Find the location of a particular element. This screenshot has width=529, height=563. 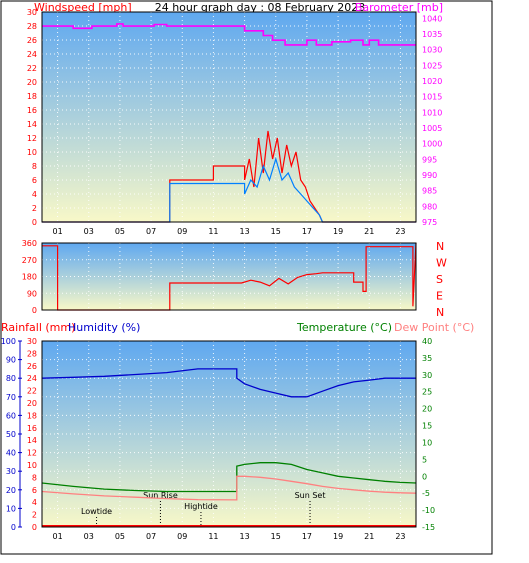

wind-tick-label: 18 is located at coordinates (32, 96).